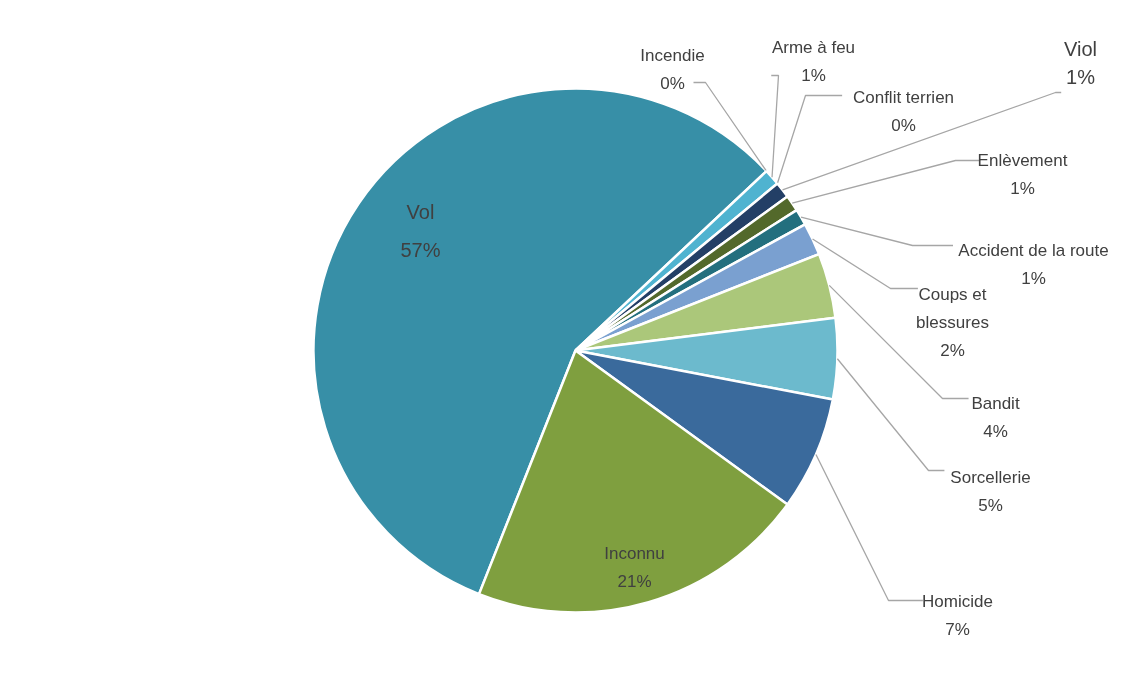 The width and height of the screenshot is (1131, 683). Describe the element at coordinates (634, 553) in the screenshot. I see `slice-label: Inconnu` at that location.